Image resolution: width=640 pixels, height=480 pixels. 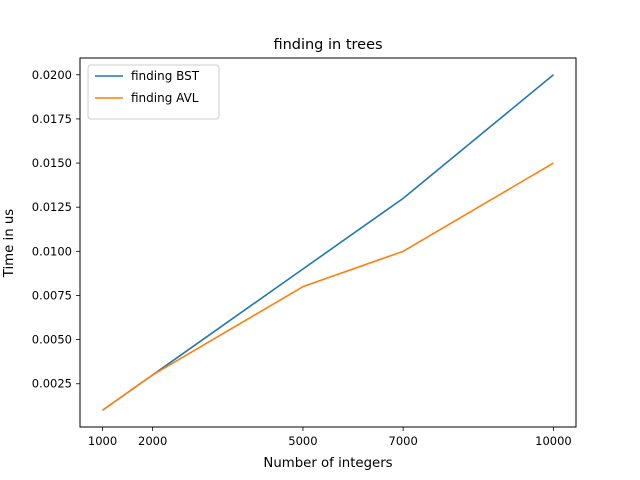 I want to click on y-tick-label: 0.0100, so click(x=52, y=251).